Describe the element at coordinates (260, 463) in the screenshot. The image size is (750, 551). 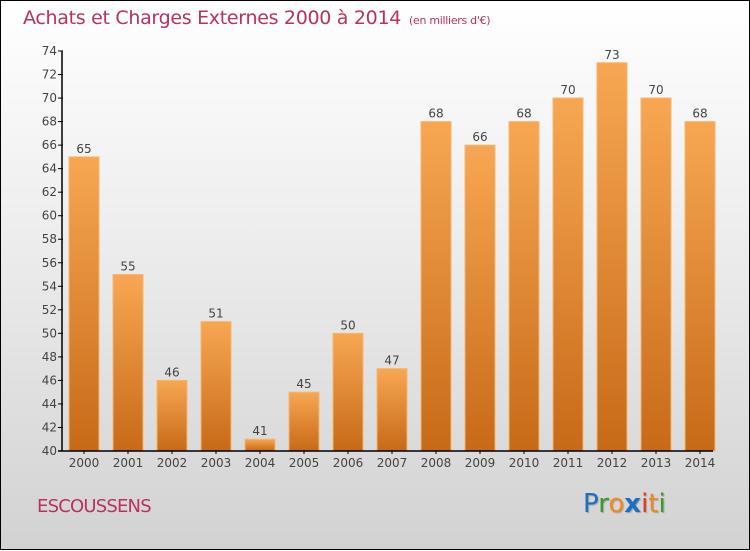
I see `x-tick-label-2004: 2004` at that location.